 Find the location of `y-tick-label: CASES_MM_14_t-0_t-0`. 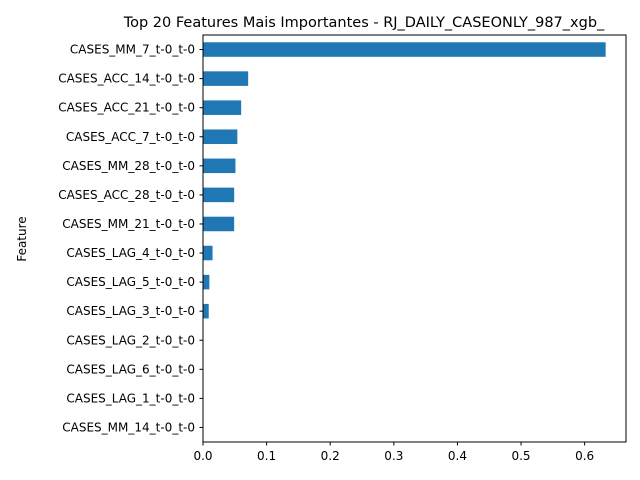

y-tick-label: CASES_MM_14_t-0_t-0 is located at coordinates (128, 427).